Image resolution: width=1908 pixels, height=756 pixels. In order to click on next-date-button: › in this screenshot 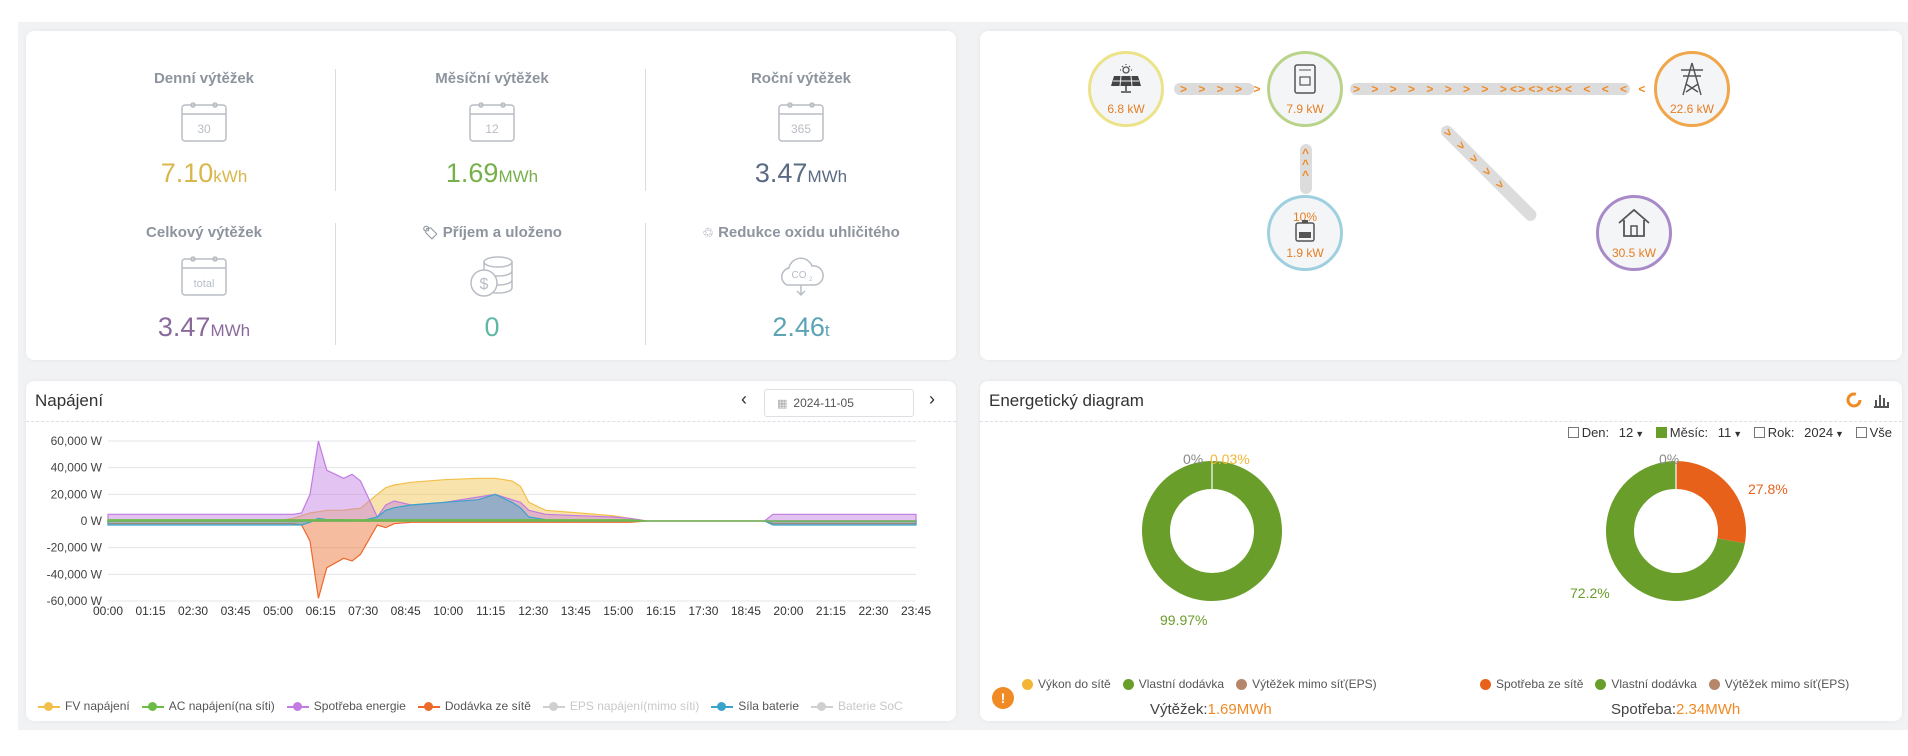, I will do `click(932, 399)`.